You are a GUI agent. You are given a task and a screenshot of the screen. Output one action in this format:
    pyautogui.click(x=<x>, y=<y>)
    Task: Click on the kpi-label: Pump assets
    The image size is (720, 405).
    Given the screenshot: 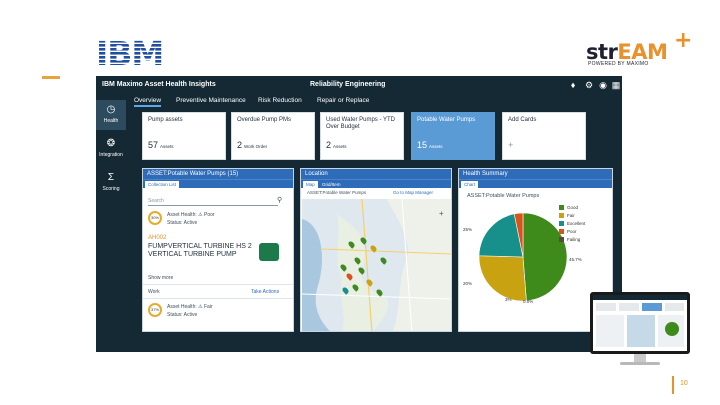 What is the action you would take?
    pyautogui.click(x=165, y=120)
    